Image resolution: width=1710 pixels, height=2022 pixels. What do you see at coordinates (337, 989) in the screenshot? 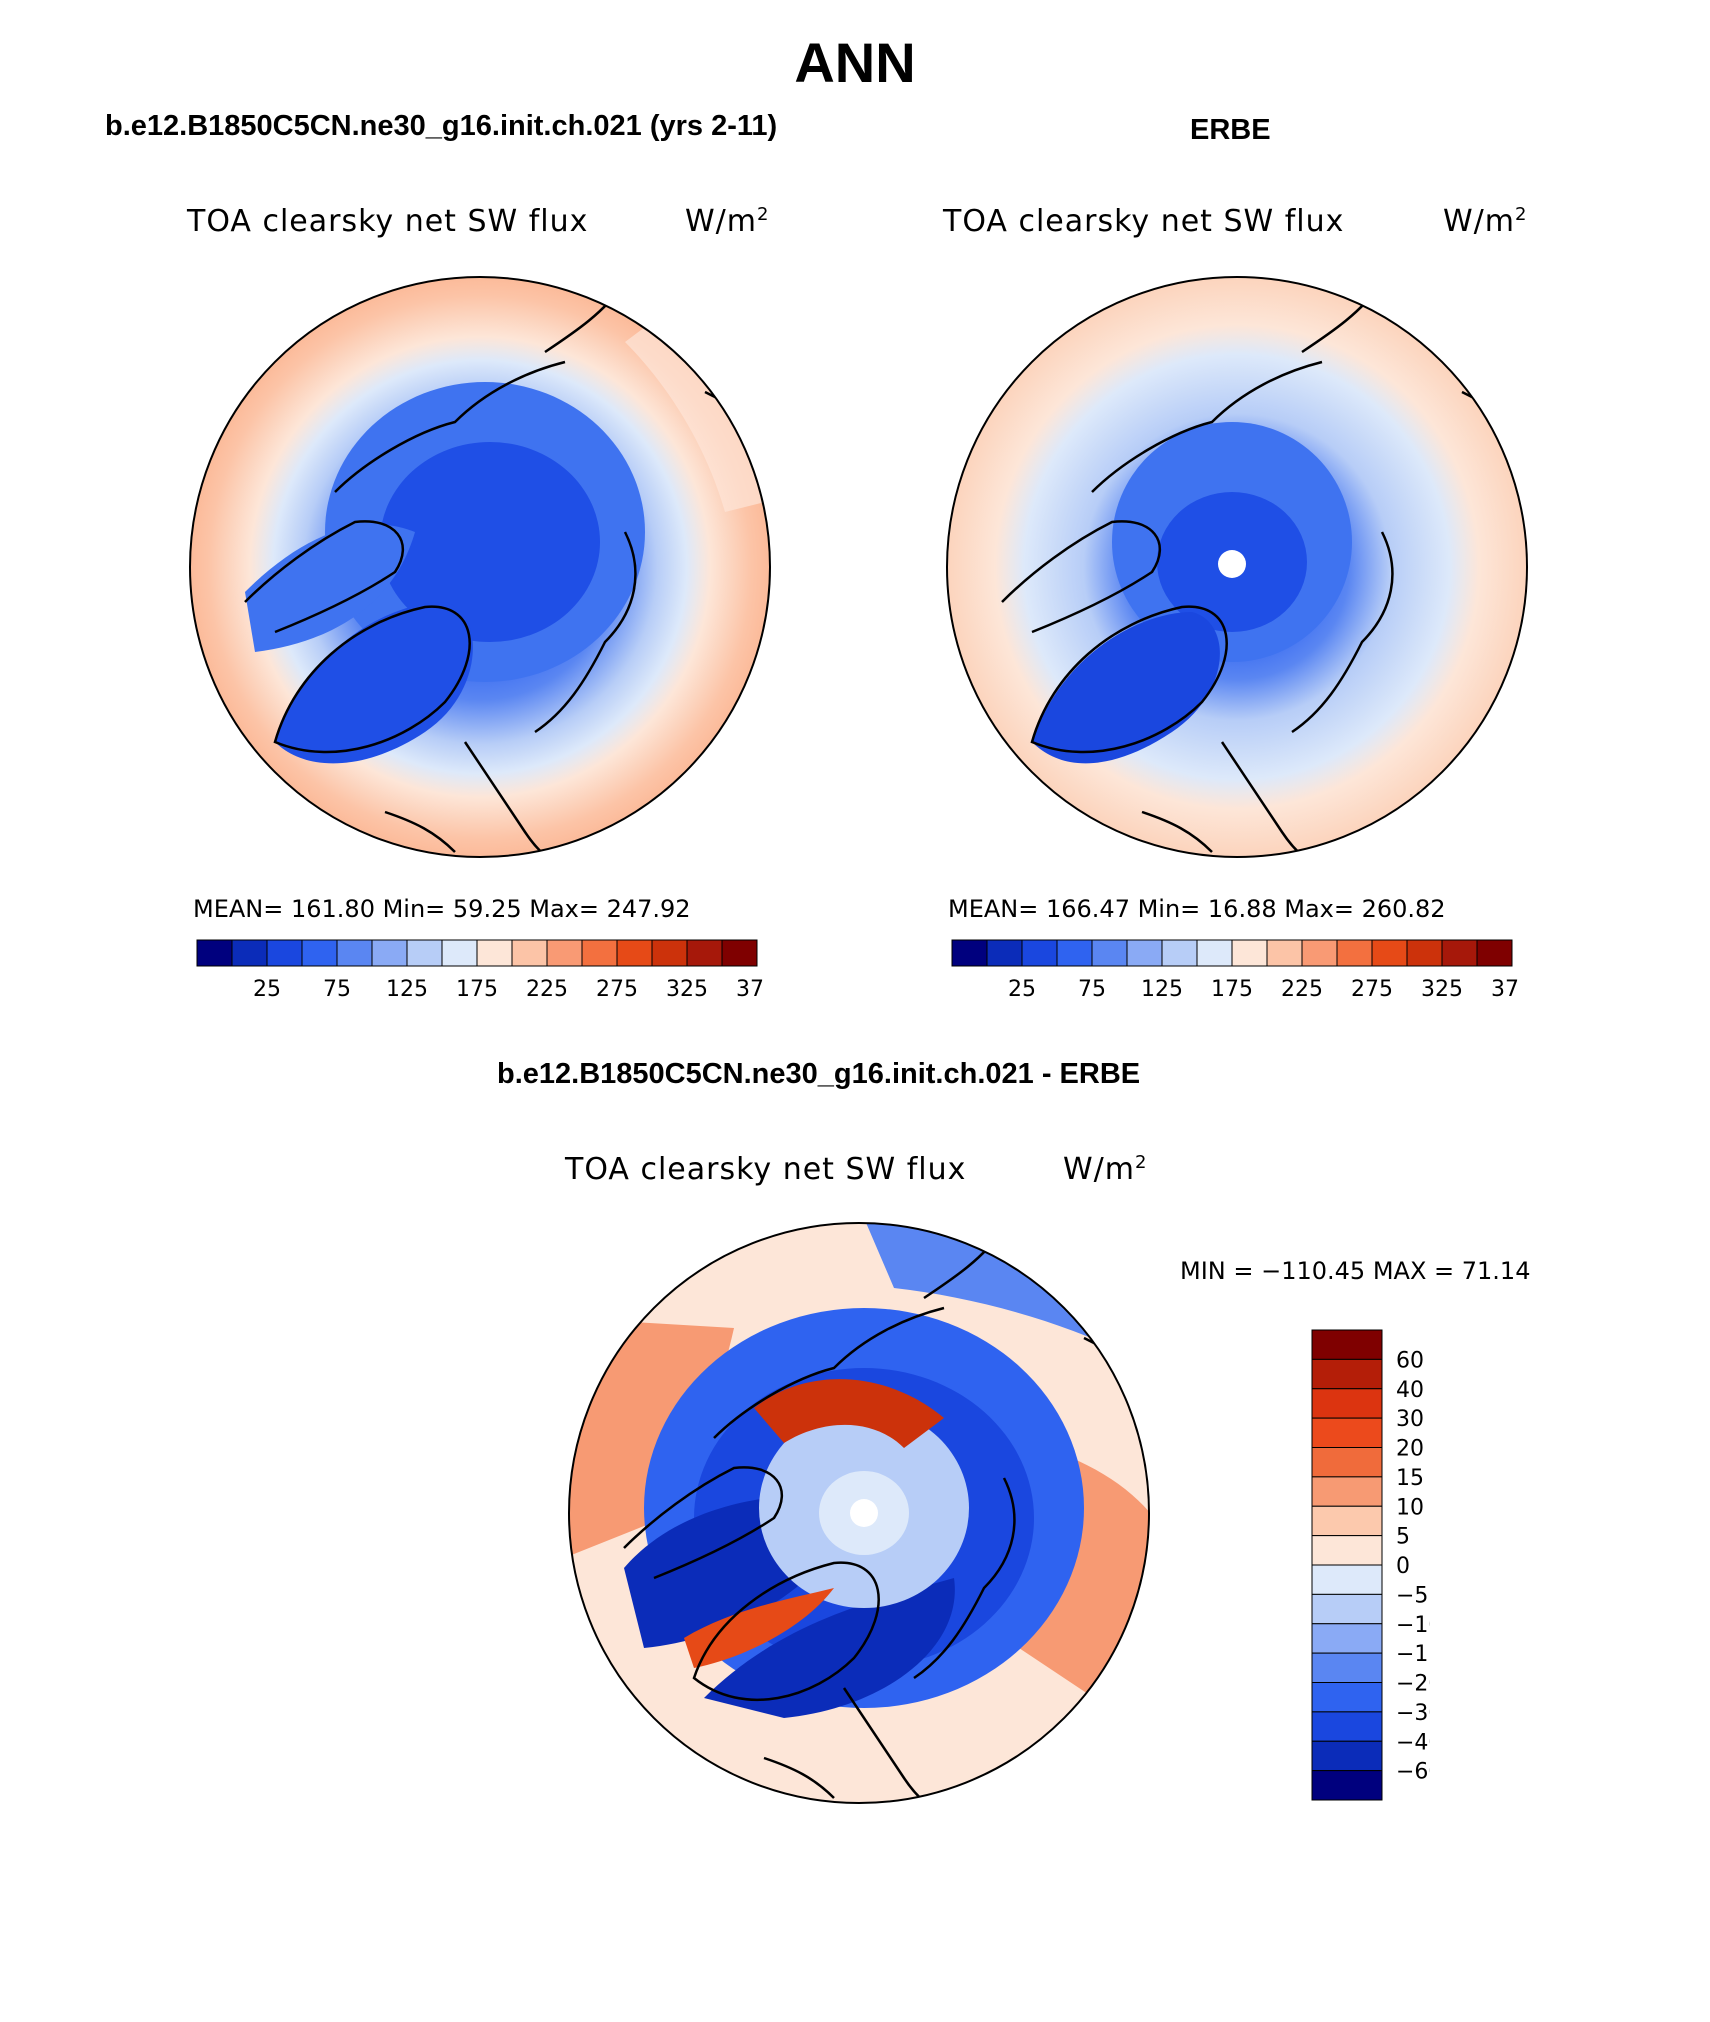
I see `panel1-colorbar-label: 75` at bounding box center [337, 989].